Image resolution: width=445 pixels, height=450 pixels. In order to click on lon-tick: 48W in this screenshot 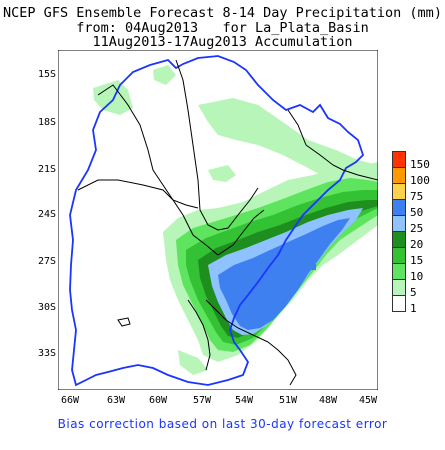, I will do `click(328, 400)`.